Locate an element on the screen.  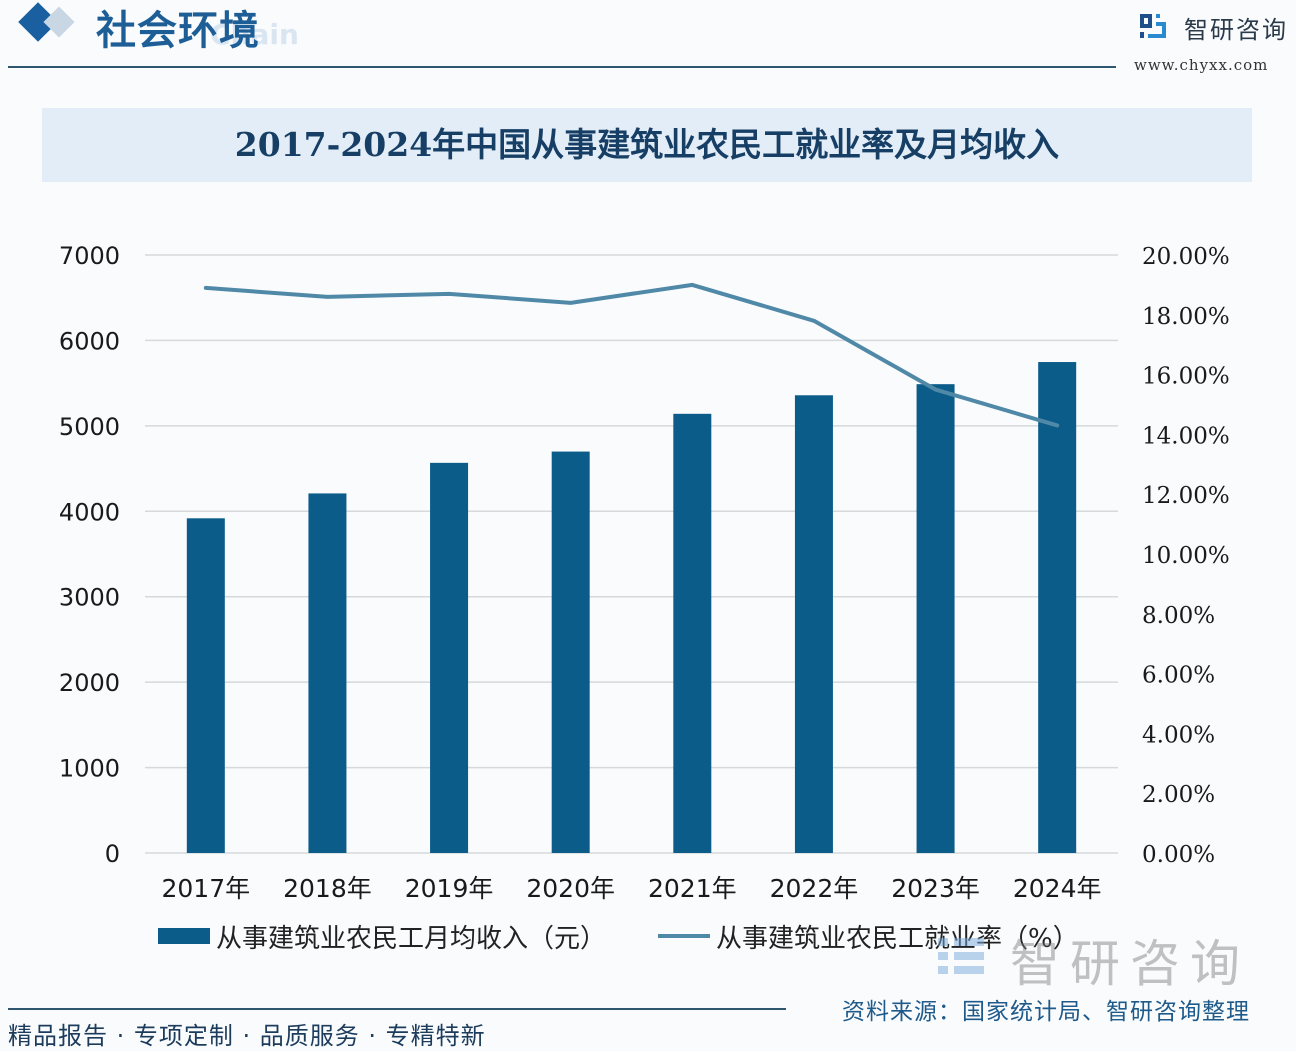
brand-logo-icon is located at coordinates (1153, 26).